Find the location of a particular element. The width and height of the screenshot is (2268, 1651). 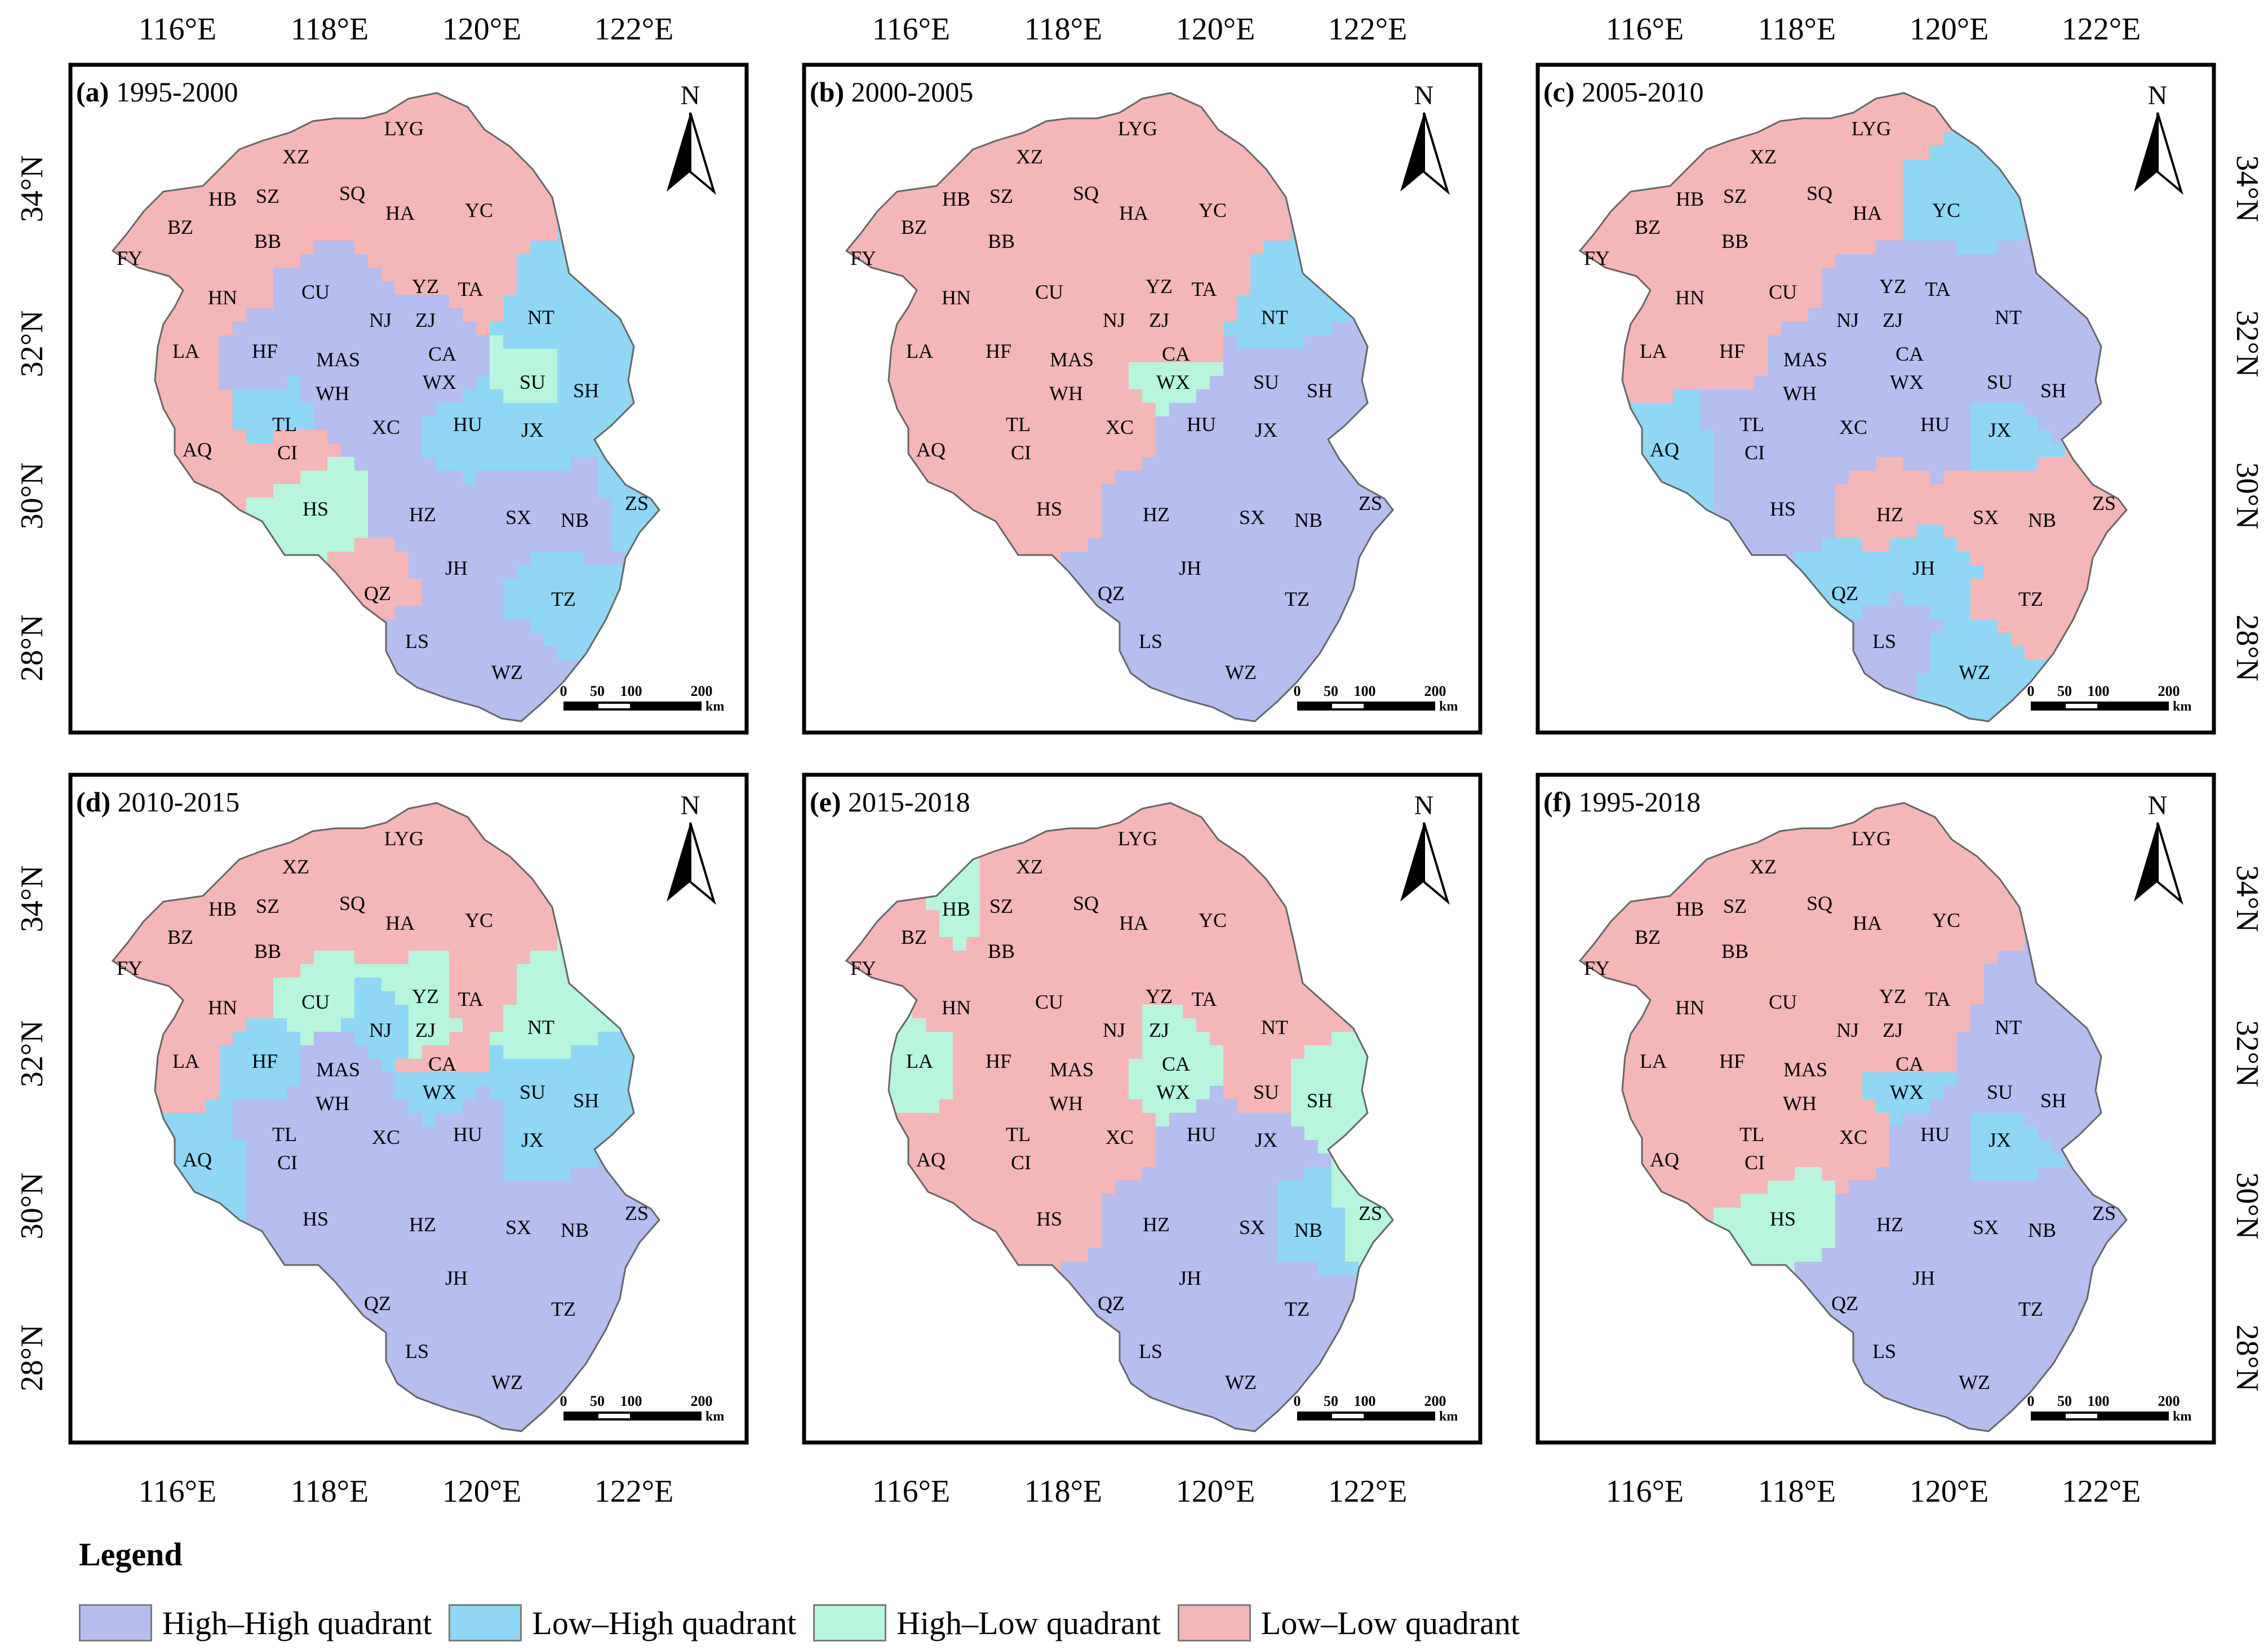

city-label-hn: HN is located at coordinates (956, 1008).